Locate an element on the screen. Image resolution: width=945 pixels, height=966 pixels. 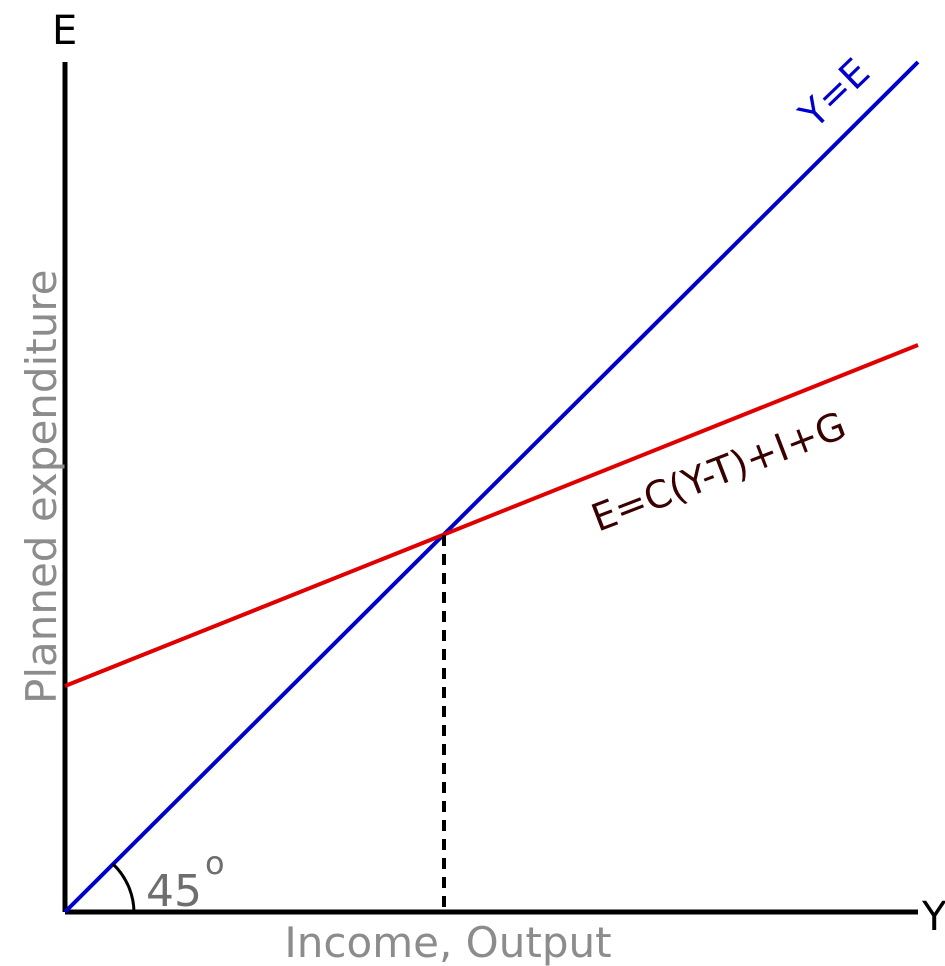
y-axis-letter: E is located at coordinates (64, 31).